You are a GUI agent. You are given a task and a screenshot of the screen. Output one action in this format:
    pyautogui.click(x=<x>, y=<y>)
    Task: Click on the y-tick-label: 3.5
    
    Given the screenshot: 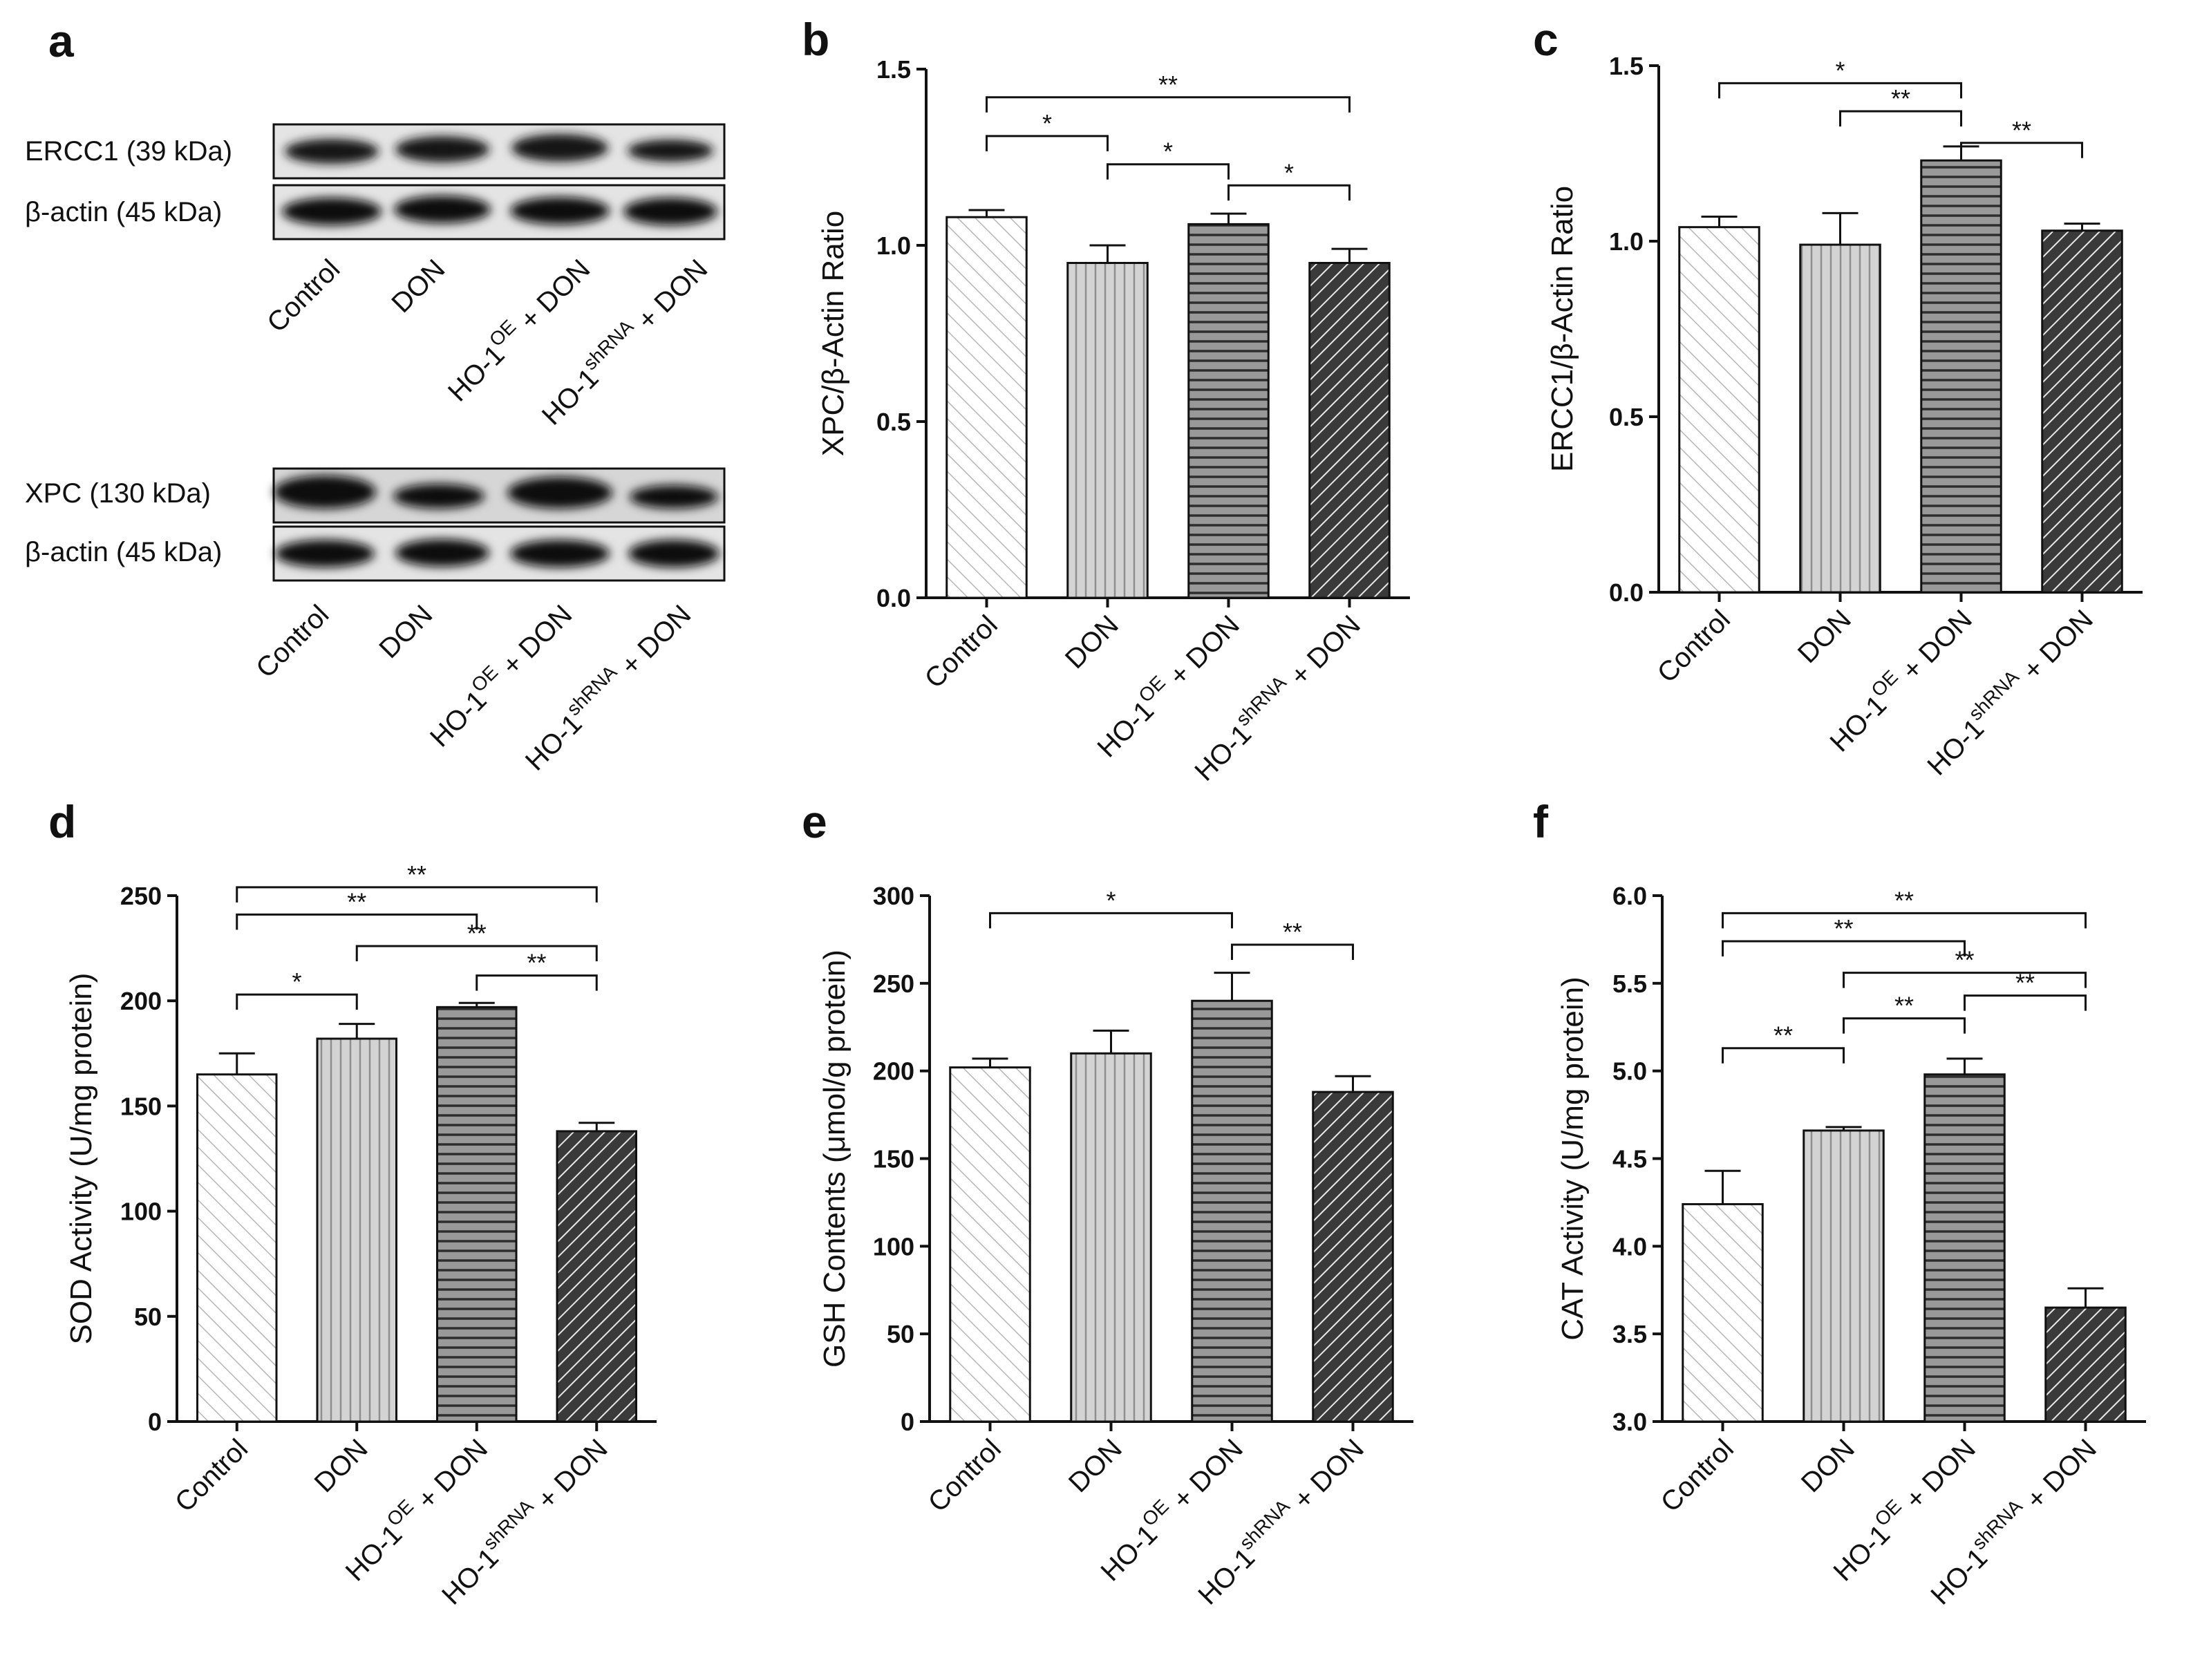 What is the action you would take?
    pyautogui.click(x=1629, y=1334)
    